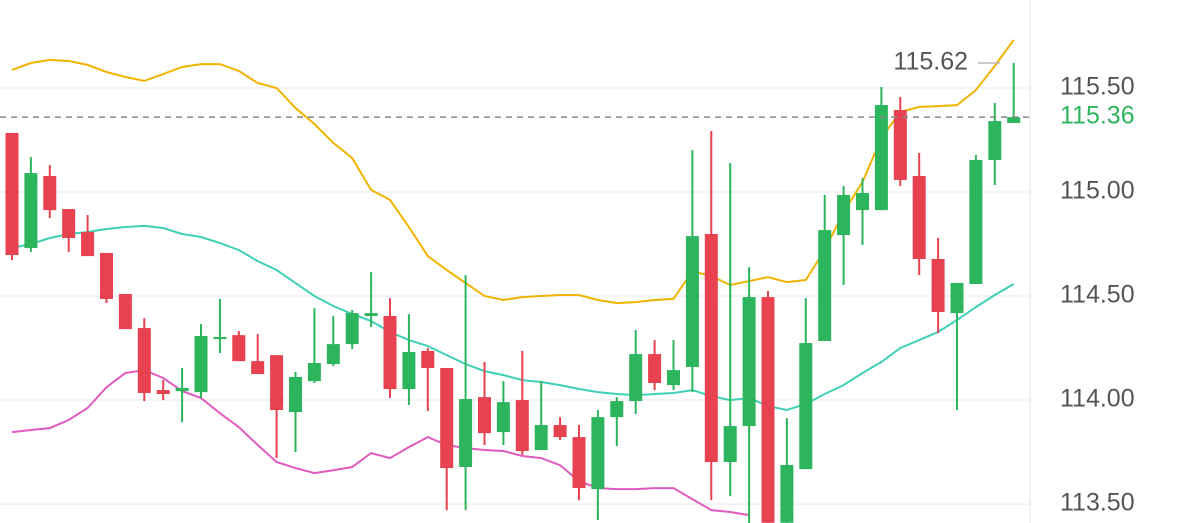 This screenshot has width=1179, height=523. What do you see at coordinates (1097, 295) in the screenshot?
I see `y-tick-label: 114.50` at bounding box center [1097, 295].